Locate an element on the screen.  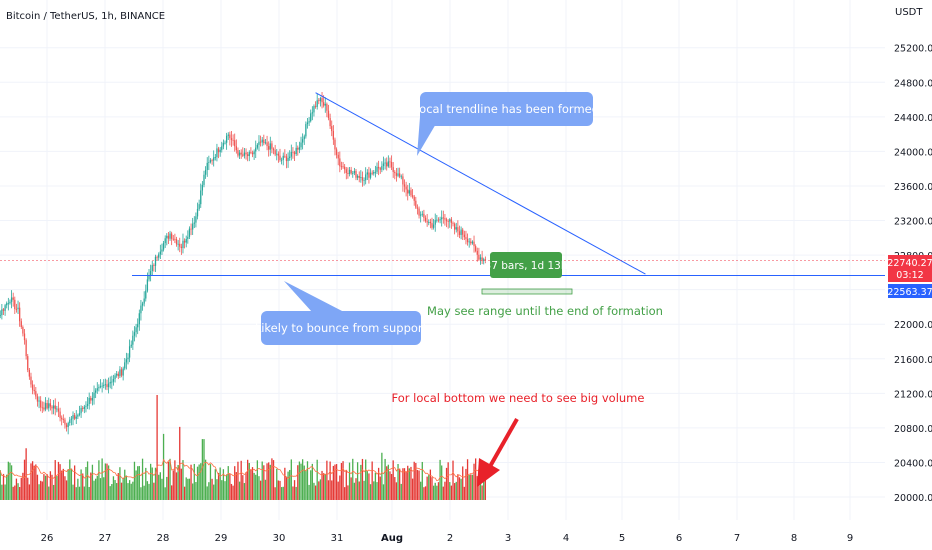
trendline-callout: Local trendline has been formed is located at coordinates (506, 109).